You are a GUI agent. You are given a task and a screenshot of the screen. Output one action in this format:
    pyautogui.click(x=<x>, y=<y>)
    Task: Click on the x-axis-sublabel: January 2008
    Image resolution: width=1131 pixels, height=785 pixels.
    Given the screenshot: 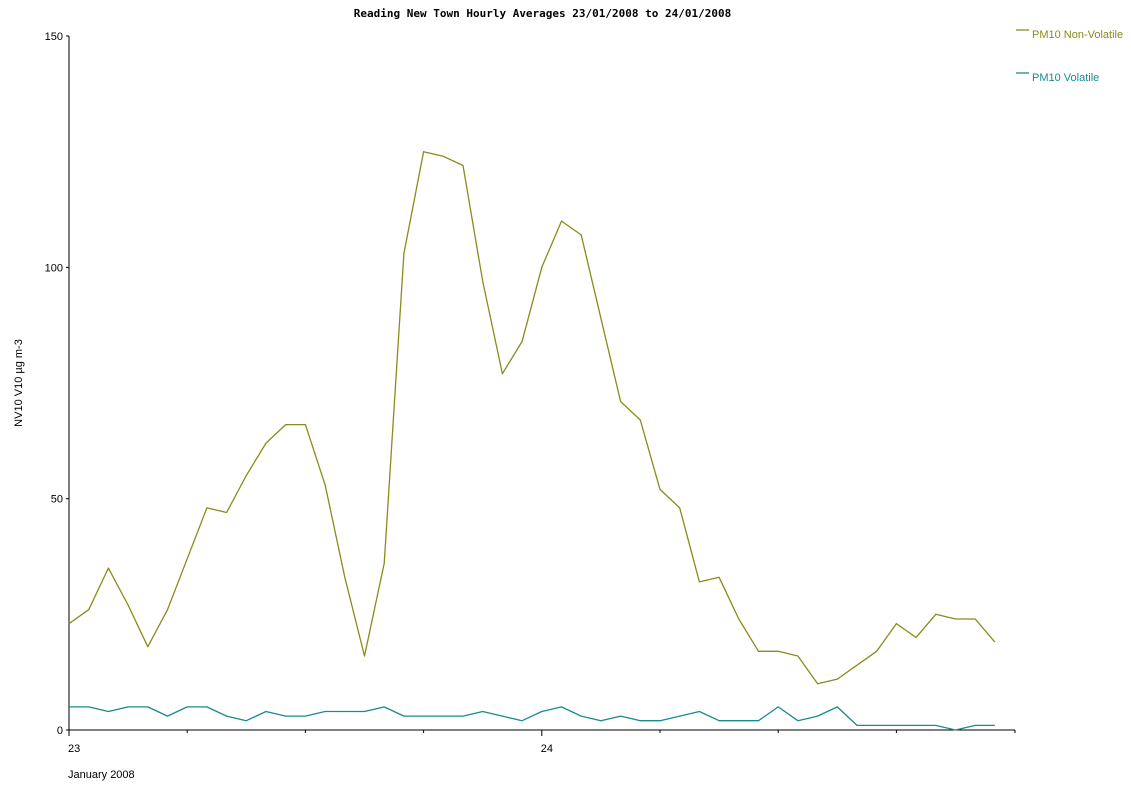 What is the action you would take?
    pyautogui.click(x=101, y=775)
    